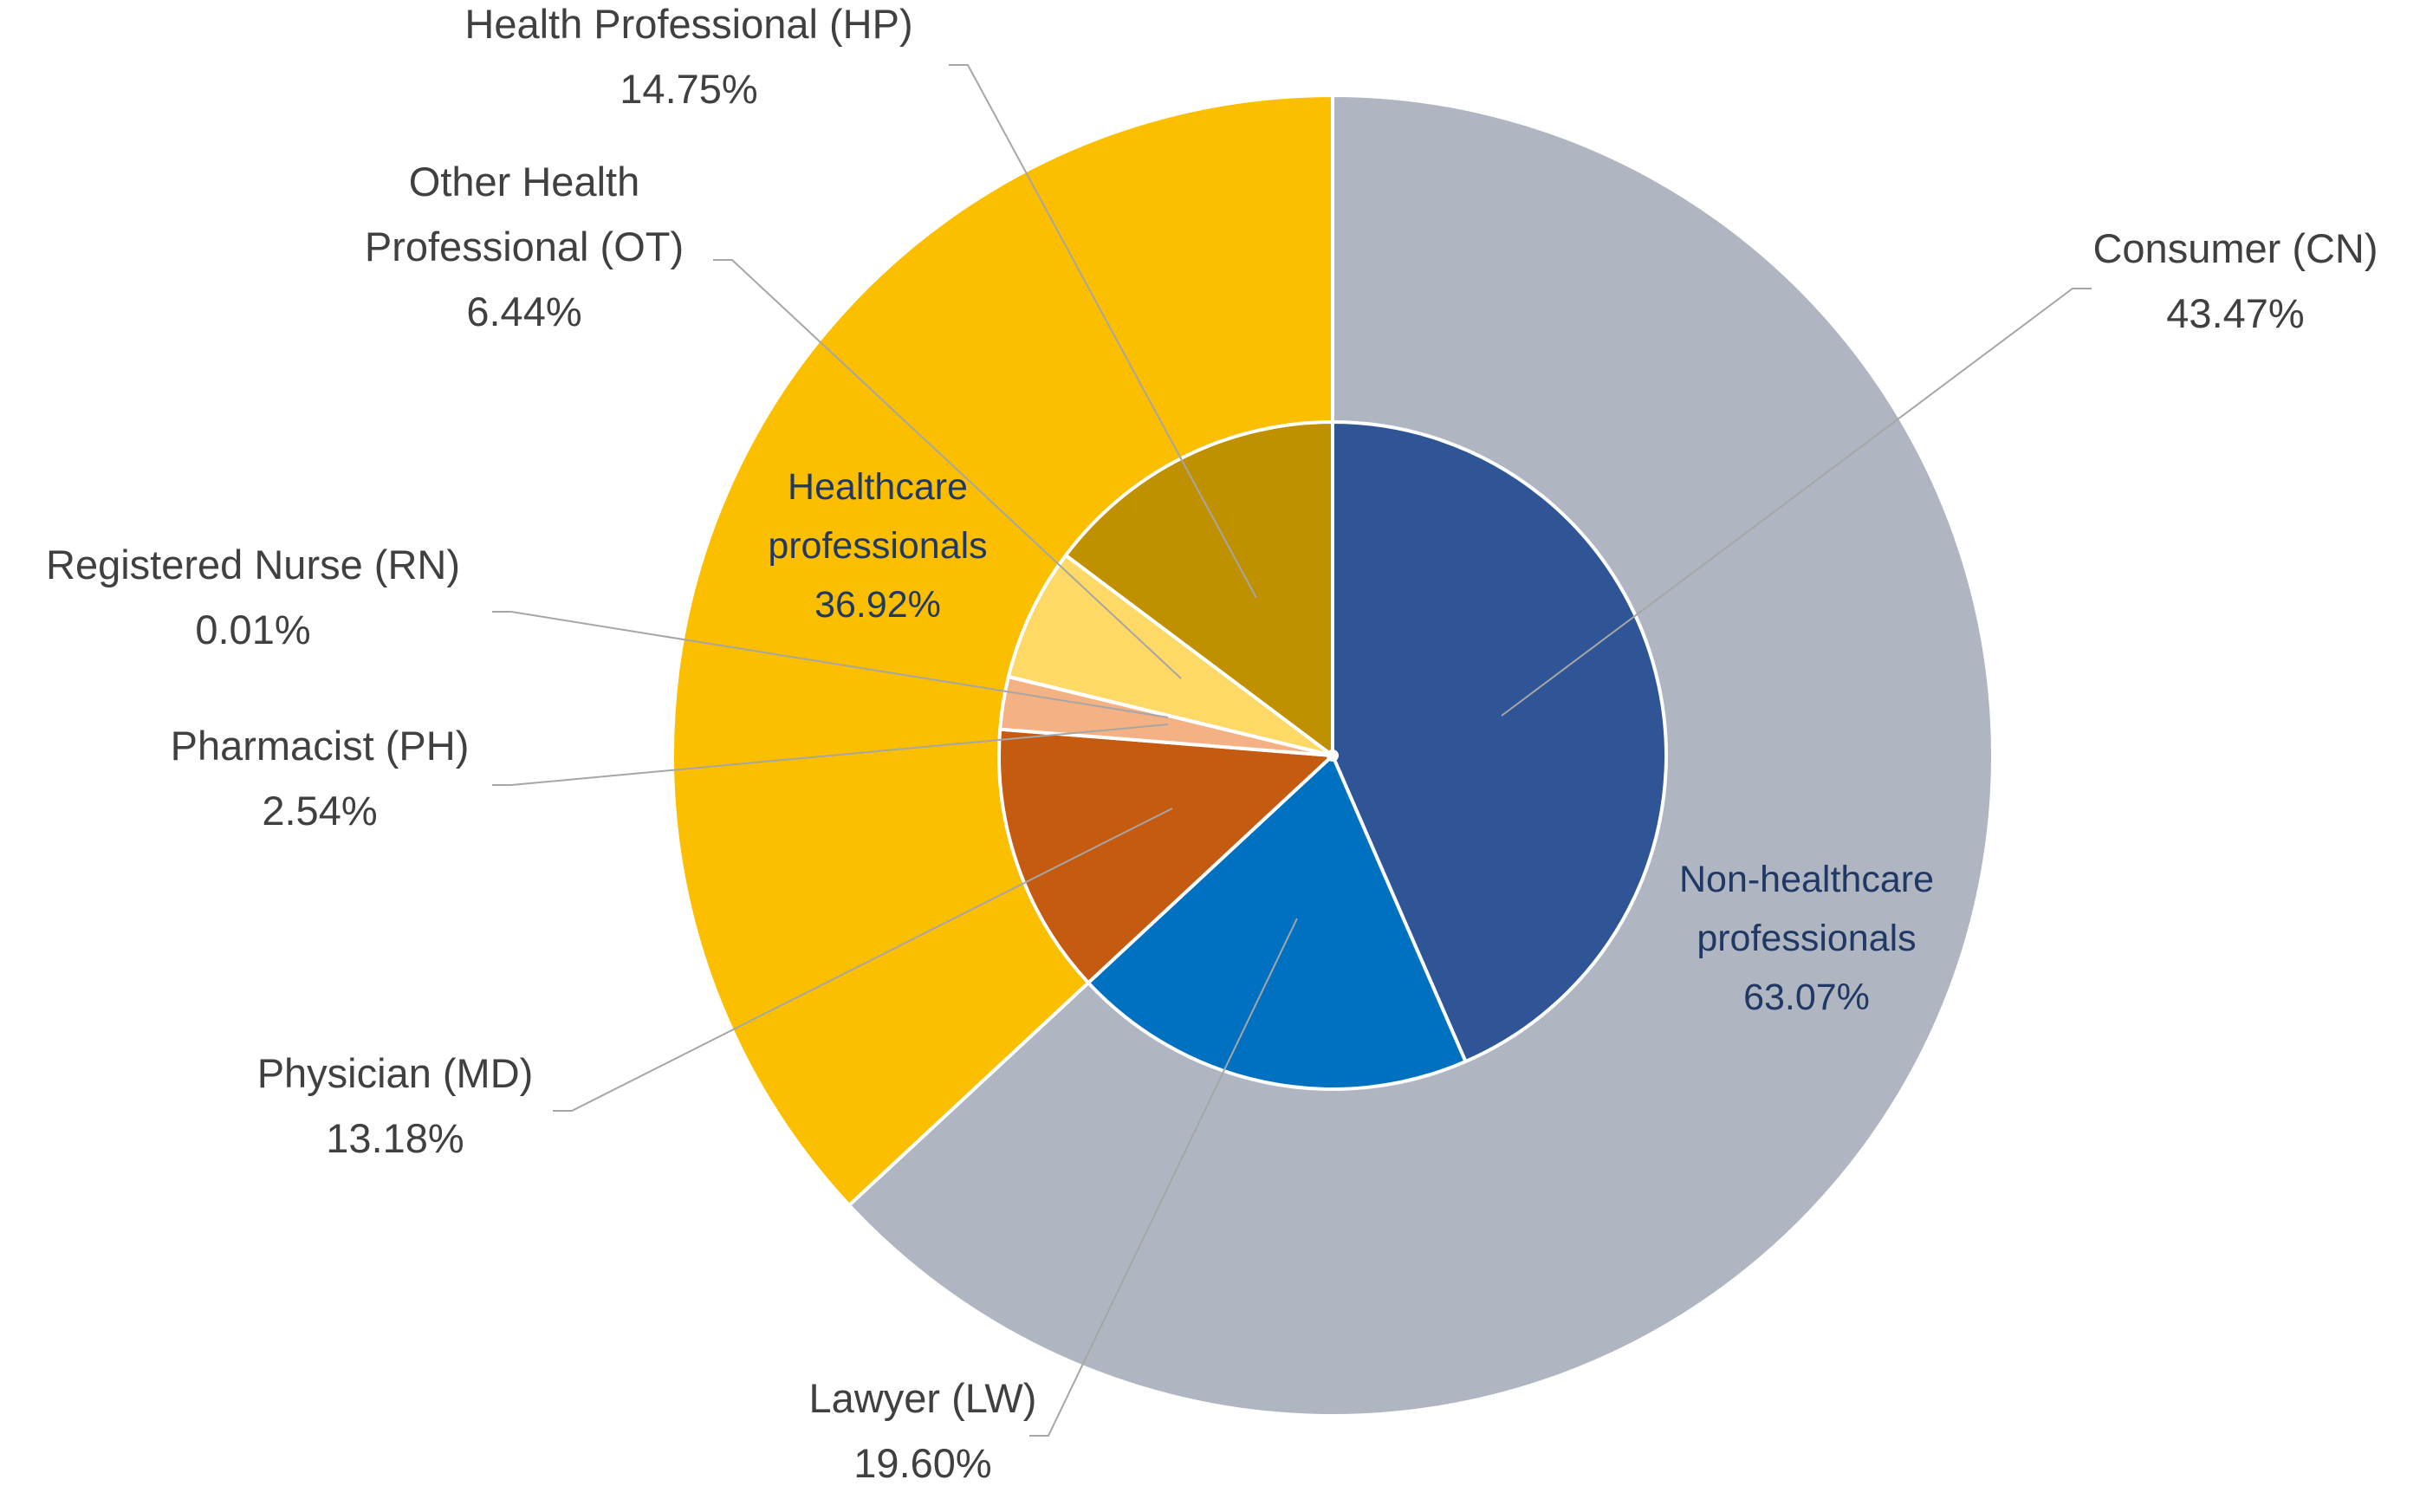 This screenshot has height=1512, width=2433. I want to click on leader-line-consumer-cn, so click(1796, 502).